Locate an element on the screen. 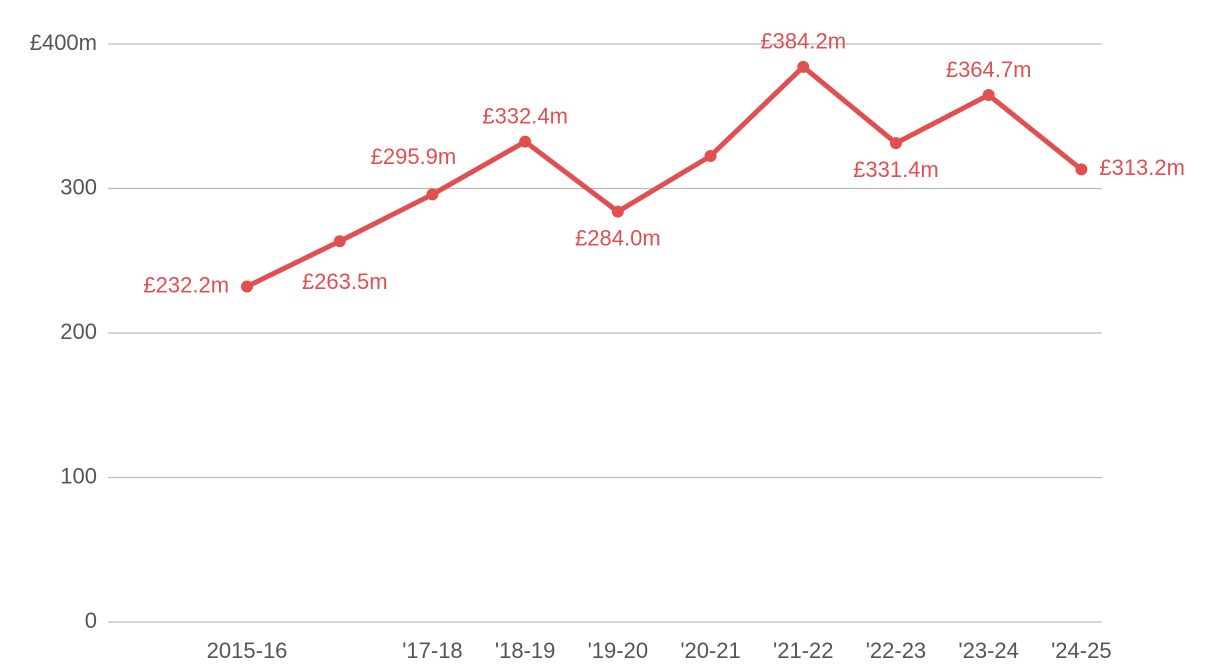  y-tick-label: 100 is located at coordinates (78, 475).